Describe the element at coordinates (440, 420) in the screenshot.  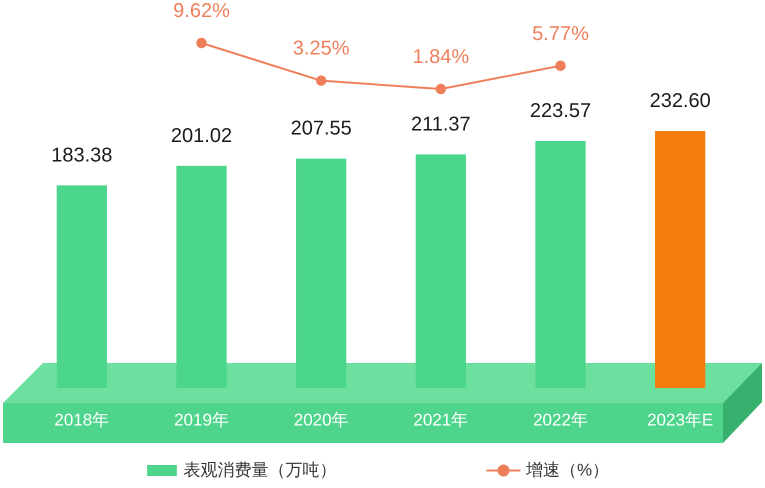
I see `x-tick-label: 2021年` at that location.